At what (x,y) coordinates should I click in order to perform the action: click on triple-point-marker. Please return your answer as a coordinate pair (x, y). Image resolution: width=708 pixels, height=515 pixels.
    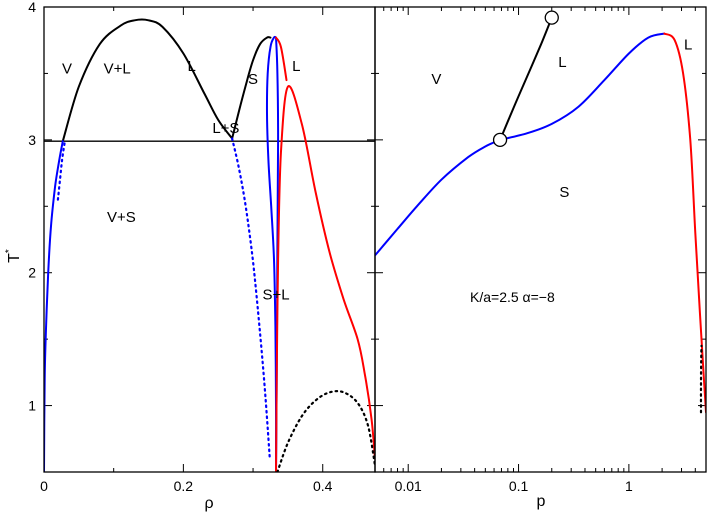
    Looking at the image, I should click on (500, 140).